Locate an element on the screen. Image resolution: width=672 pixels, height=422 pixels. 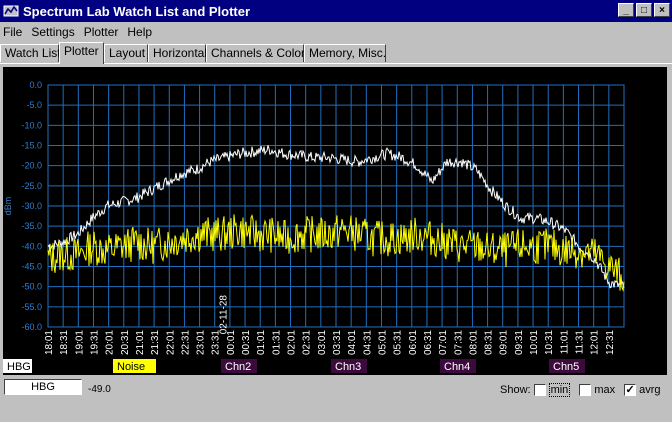
show-label: Show: is located at coordinates (515, 390).